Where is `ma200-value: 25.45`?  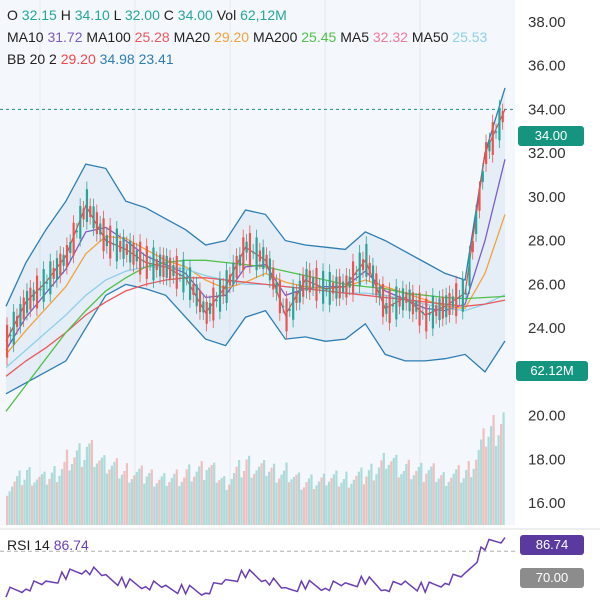 ma200-value: 25.45 is located at coordinates (319, 37).